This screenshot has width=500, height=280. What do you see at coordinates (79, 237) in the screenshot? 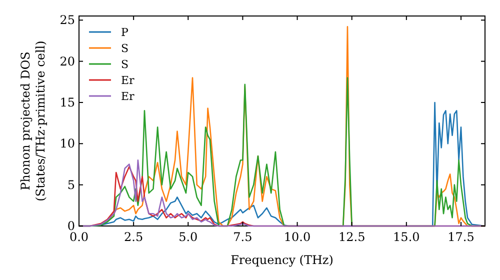
I see `x-tick-label: 0.0` at bounding box center [79, 237].